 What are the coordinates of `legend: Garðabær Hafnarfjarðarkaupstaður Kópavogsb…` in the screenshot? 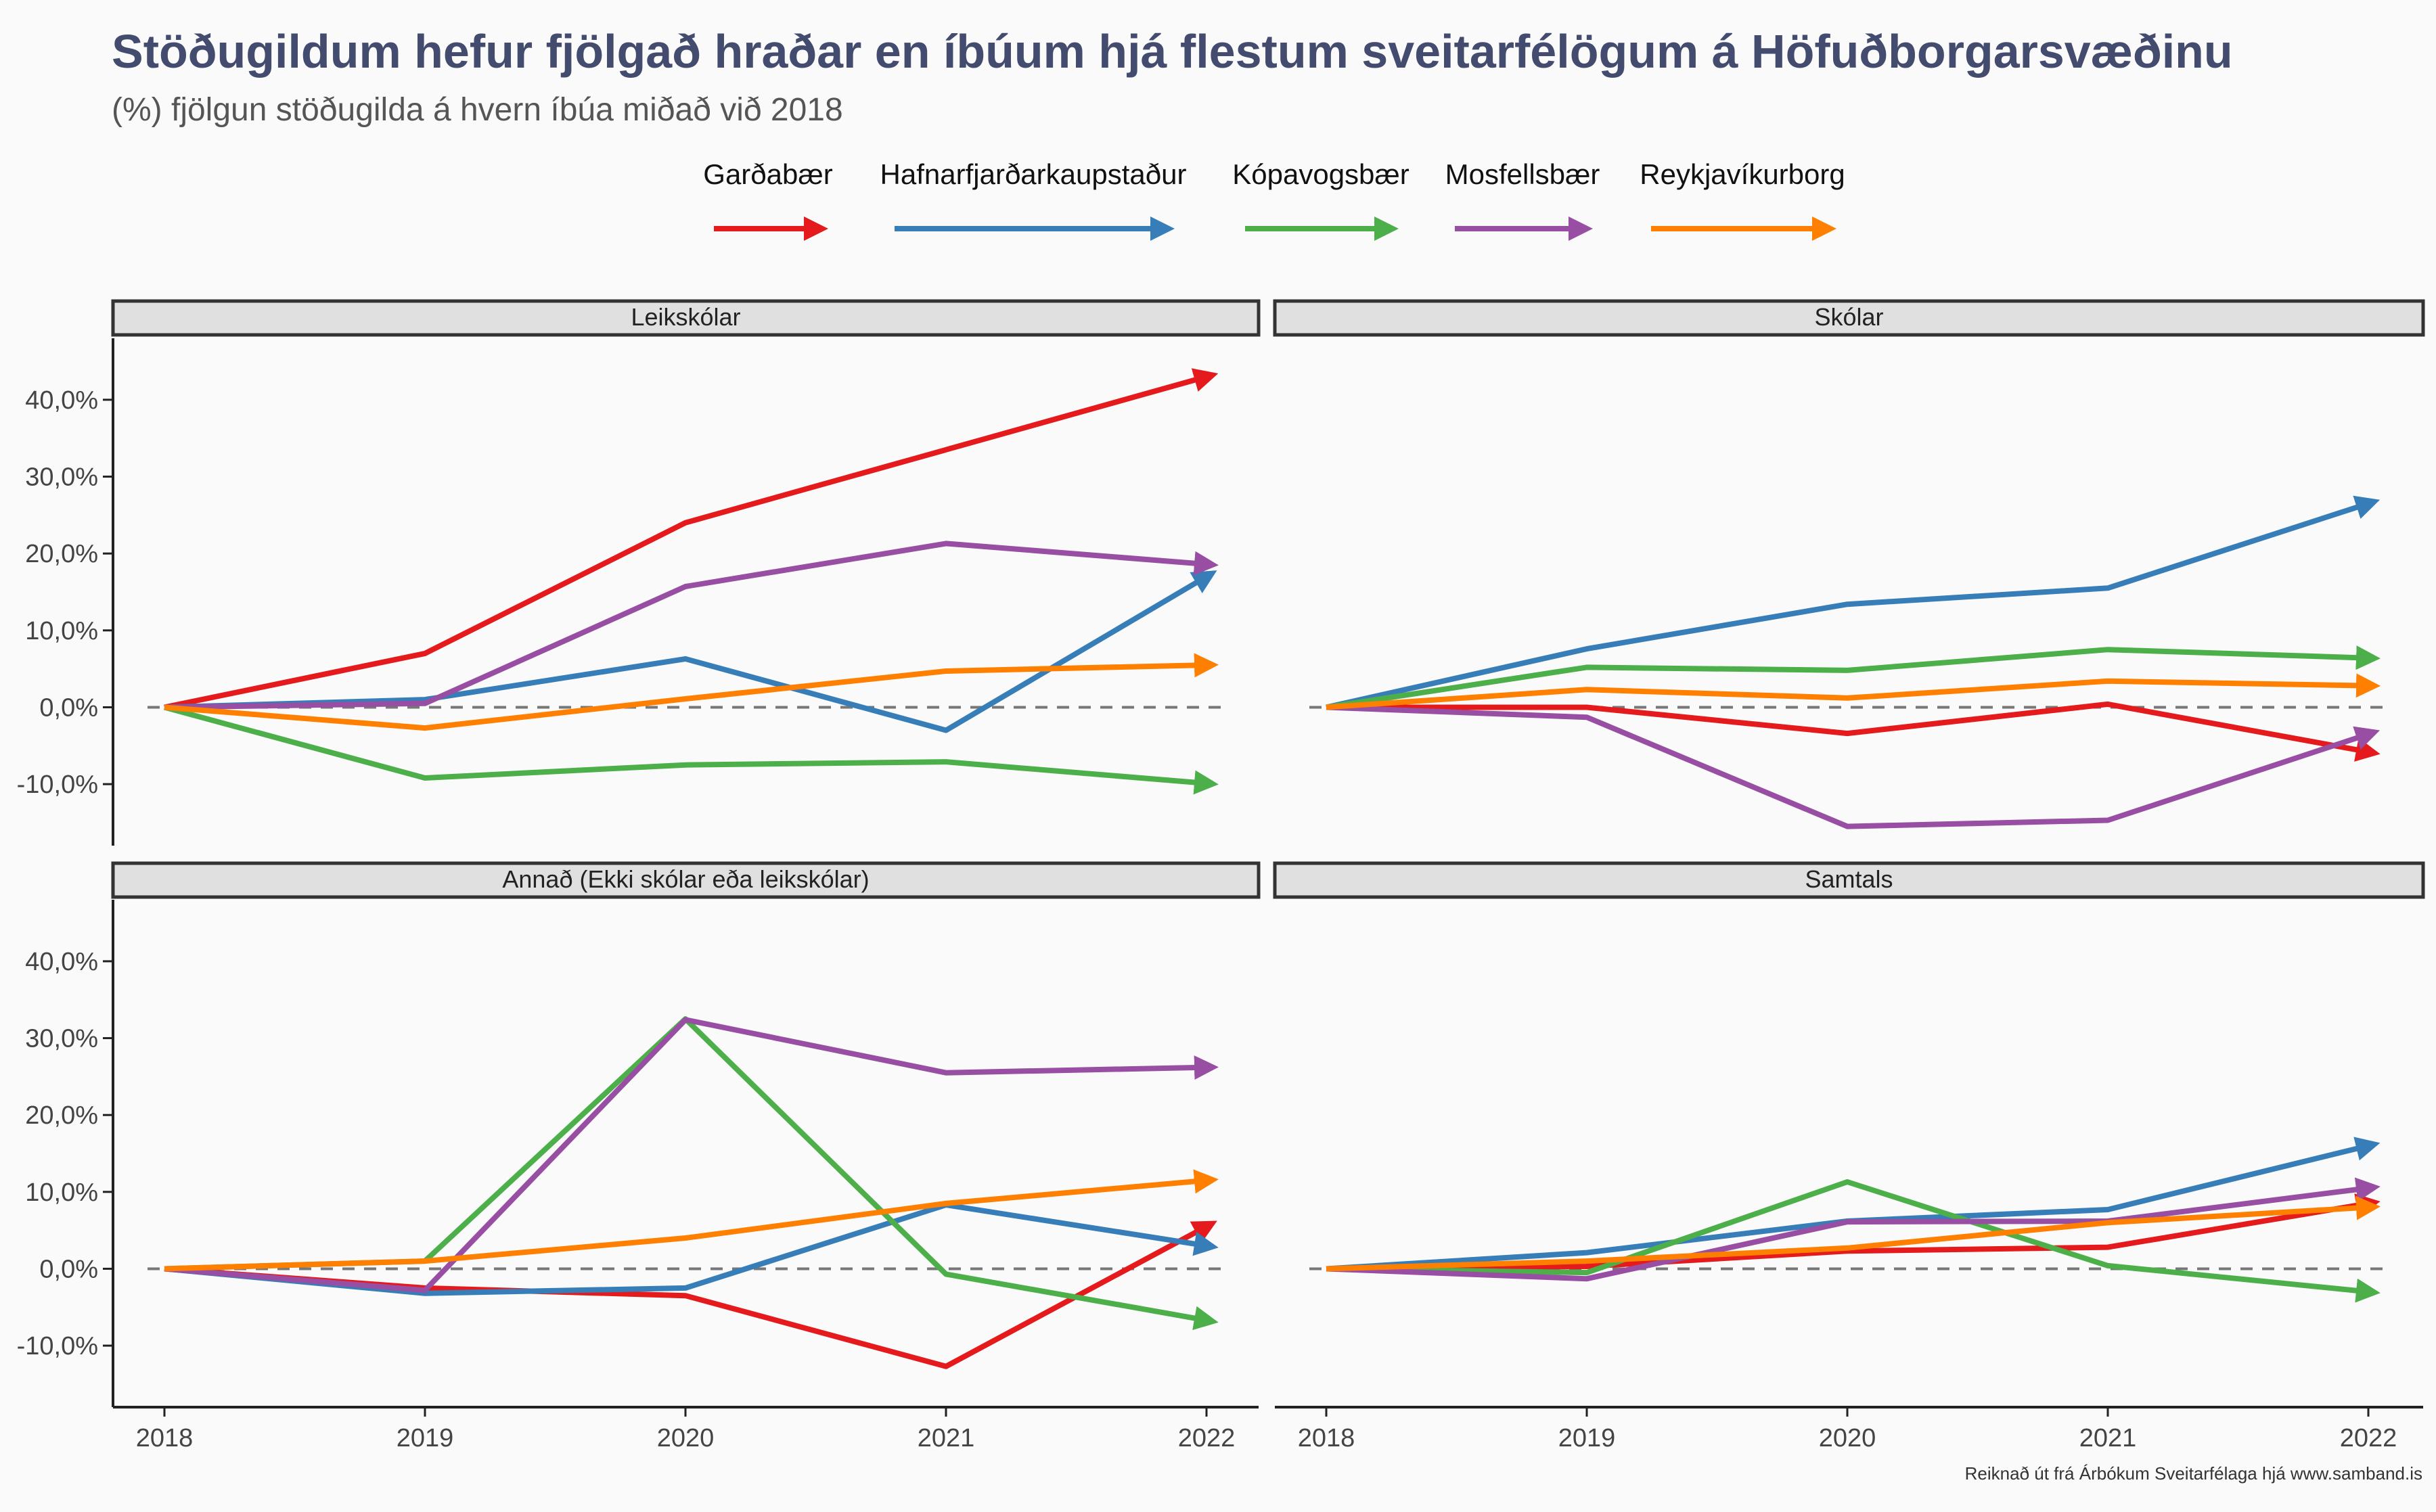 It's located at (1274, 200).